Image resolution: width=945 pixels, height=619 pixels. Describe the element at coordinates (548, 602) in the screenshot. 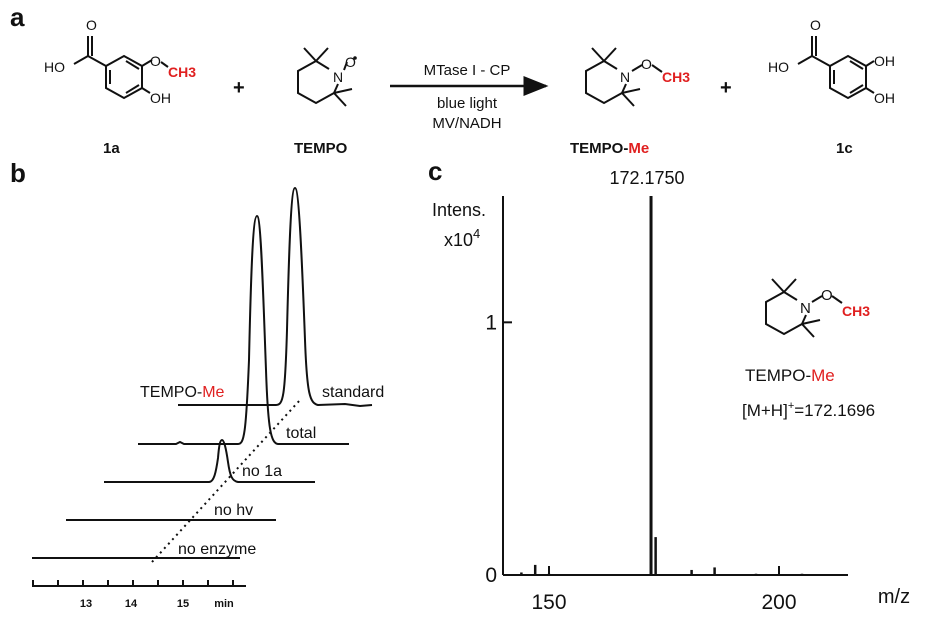

I see `ms-xtick-label: 150` at that location.